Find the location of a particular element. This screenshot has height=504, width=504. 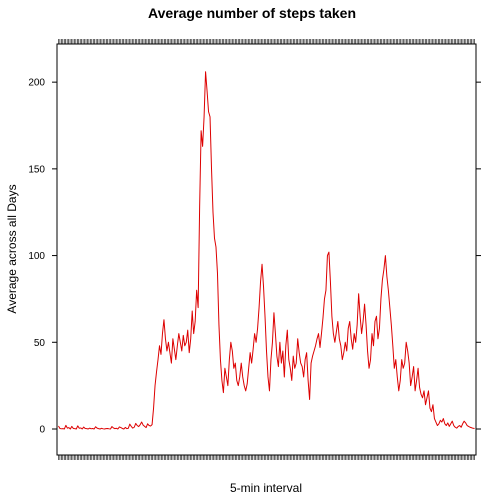

x-tick-marks-top is located at coordinates (266, 41).